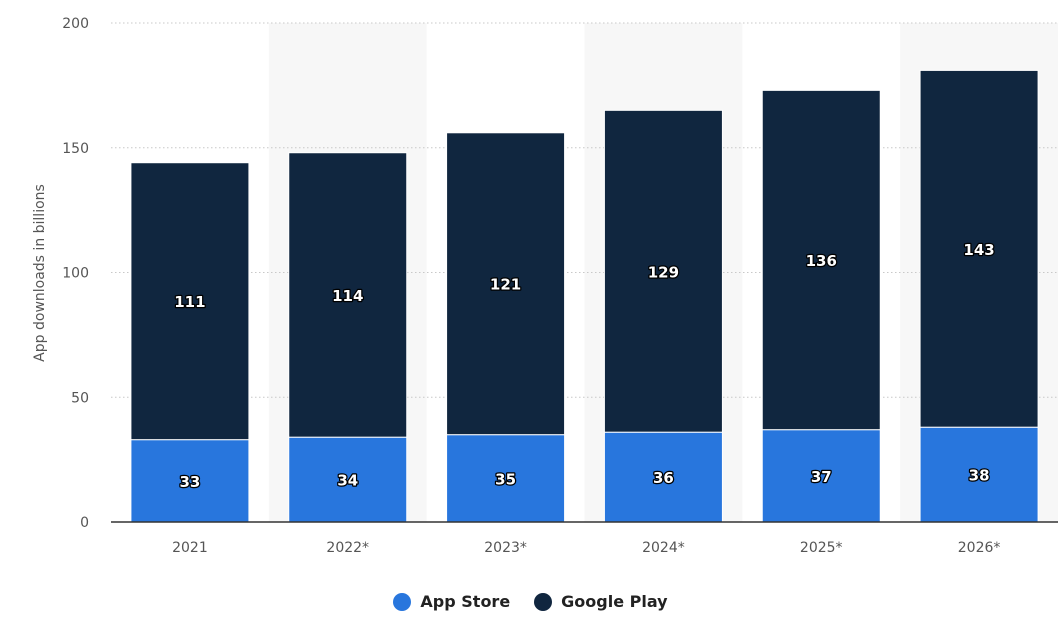 This screenshot has width=1061, height=637. I want to click on y-tick-label: 0, so click(84, 523).